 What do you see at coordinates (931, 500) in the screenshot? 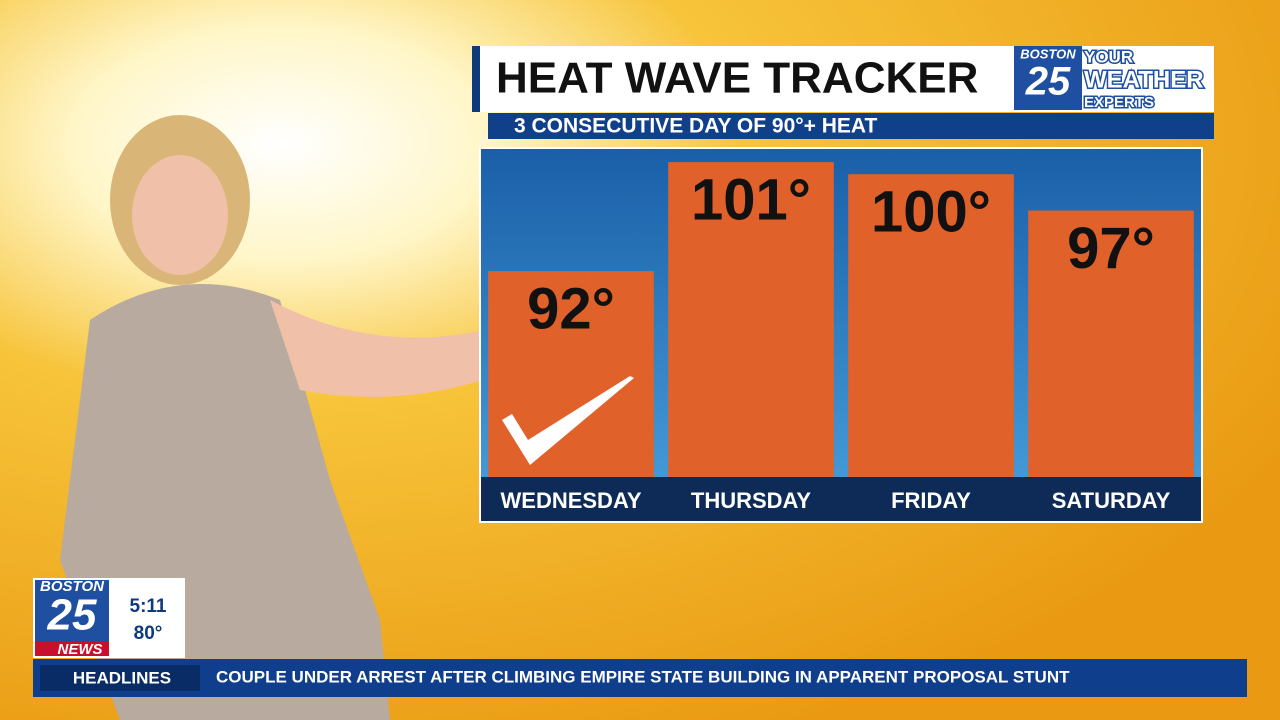
I see `x-tick-label: FRIDAY` at bounding box center [931, 500].